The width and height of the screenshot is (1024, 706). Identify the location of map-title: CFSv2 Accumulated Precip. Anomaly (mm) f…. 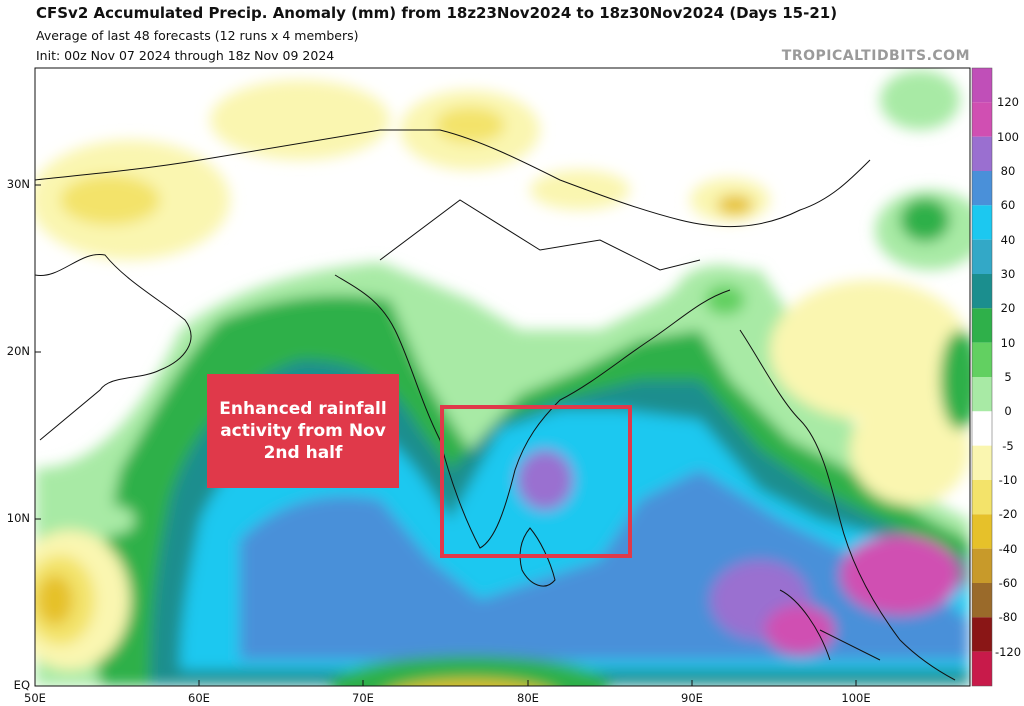
(437, 13).